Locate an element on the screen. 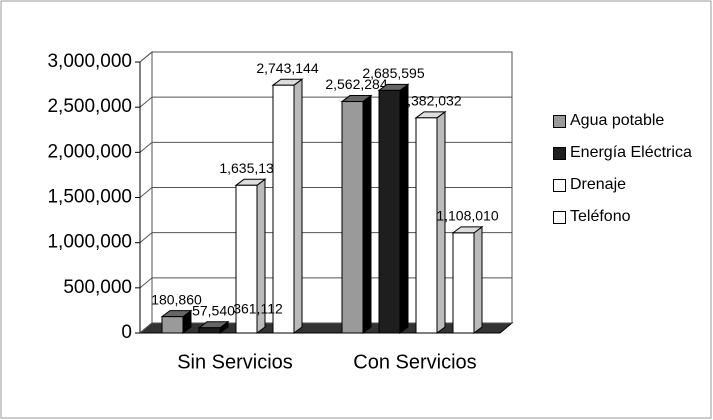 Image resolution: width=713 pixels, height=420 pixels. annotation: 361,112 is located at coordinates (258, 309).